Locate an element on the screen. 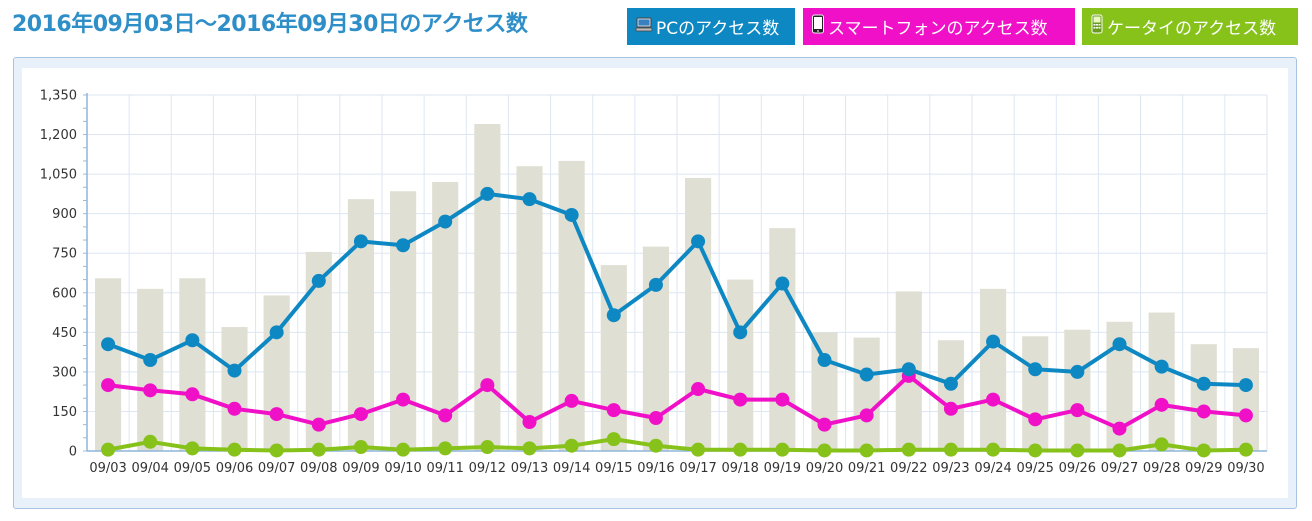 The image size is (1312, 521). y-tick-label: 900 is located at coordinates (64, 214).